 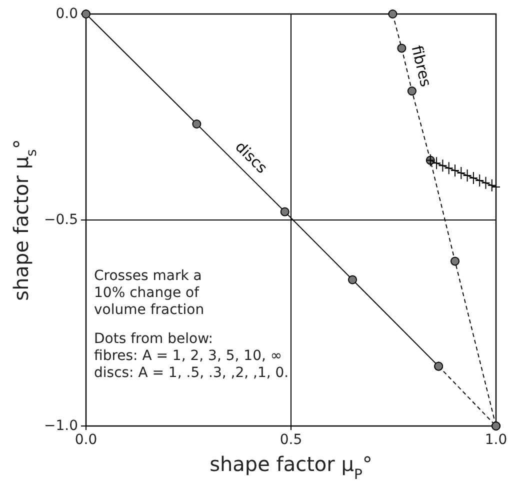 I want to click on y-tick-label: −1.0, so click(x=61, y=426).